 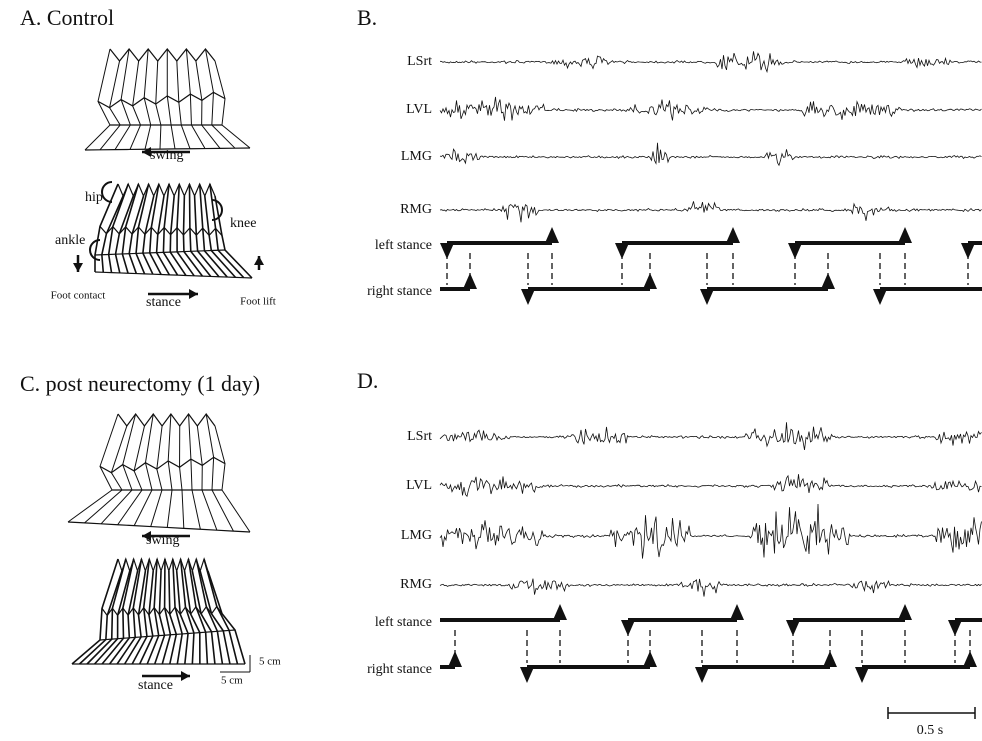 I want to click on label: 5 cm, so click(x=232, y=681).